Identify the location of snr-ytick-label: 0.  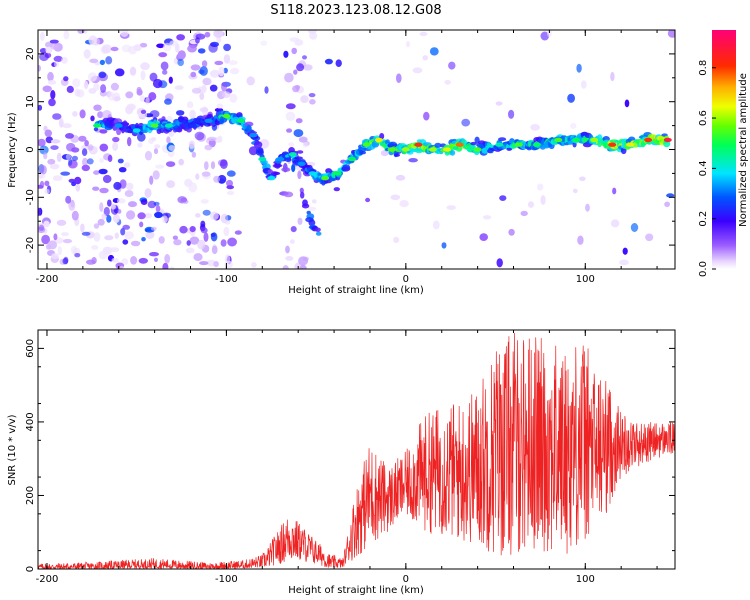
(30, 569).